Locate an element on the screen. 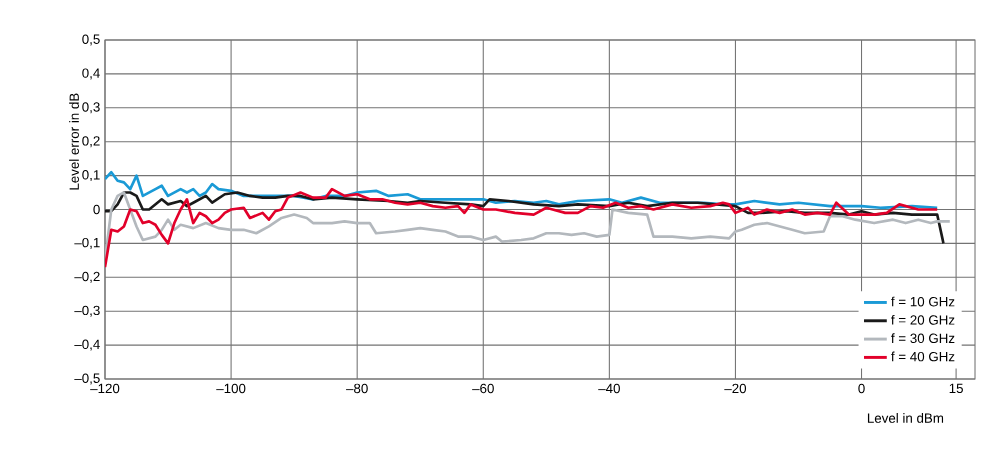 The image size is (1008, 454). y-tick-label: 0,4 is located at coordinates (91, 74).